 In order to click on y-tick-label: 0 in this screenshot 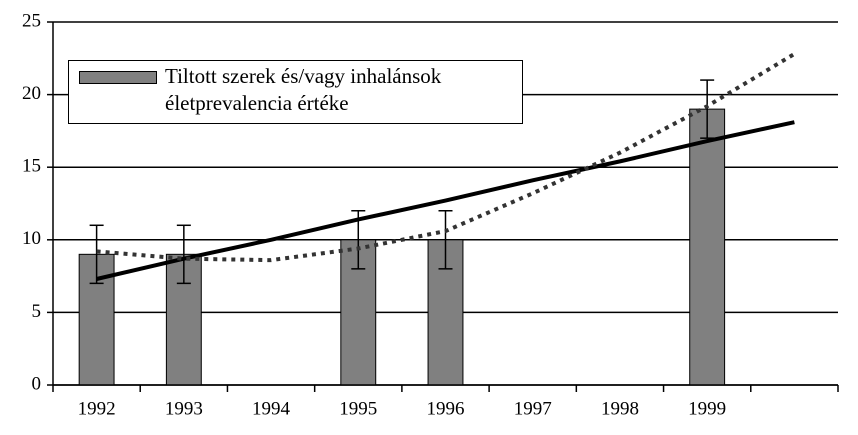, I will do `click(37, 383)`.